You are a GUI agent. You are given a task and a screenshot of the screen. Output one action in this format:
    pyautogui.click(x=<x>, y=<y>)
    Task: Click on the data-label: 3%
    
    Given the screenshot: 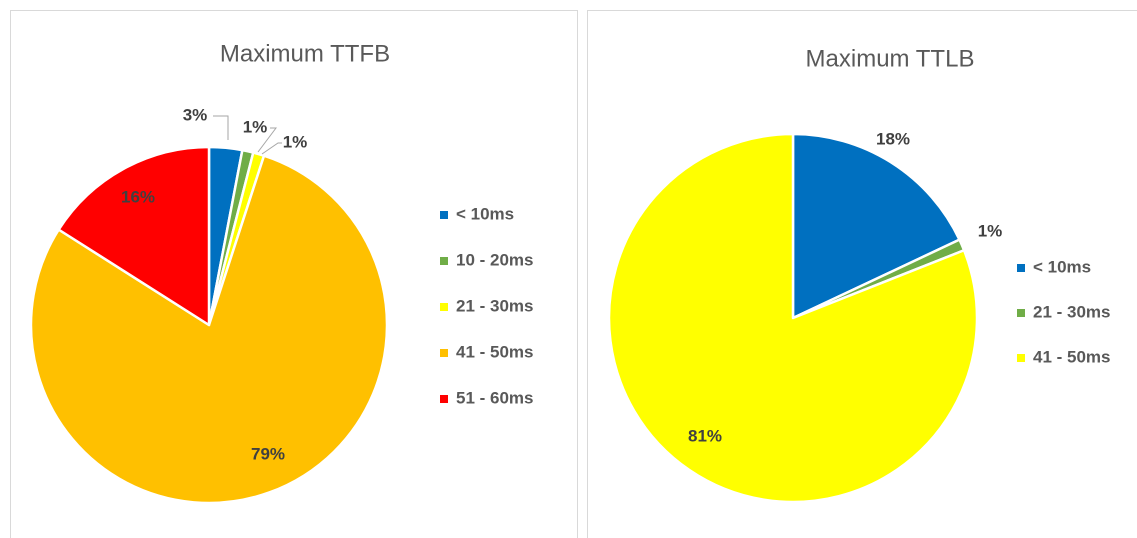 What is the action you would take?
    pyautogui.click(x=195, y=114)
    